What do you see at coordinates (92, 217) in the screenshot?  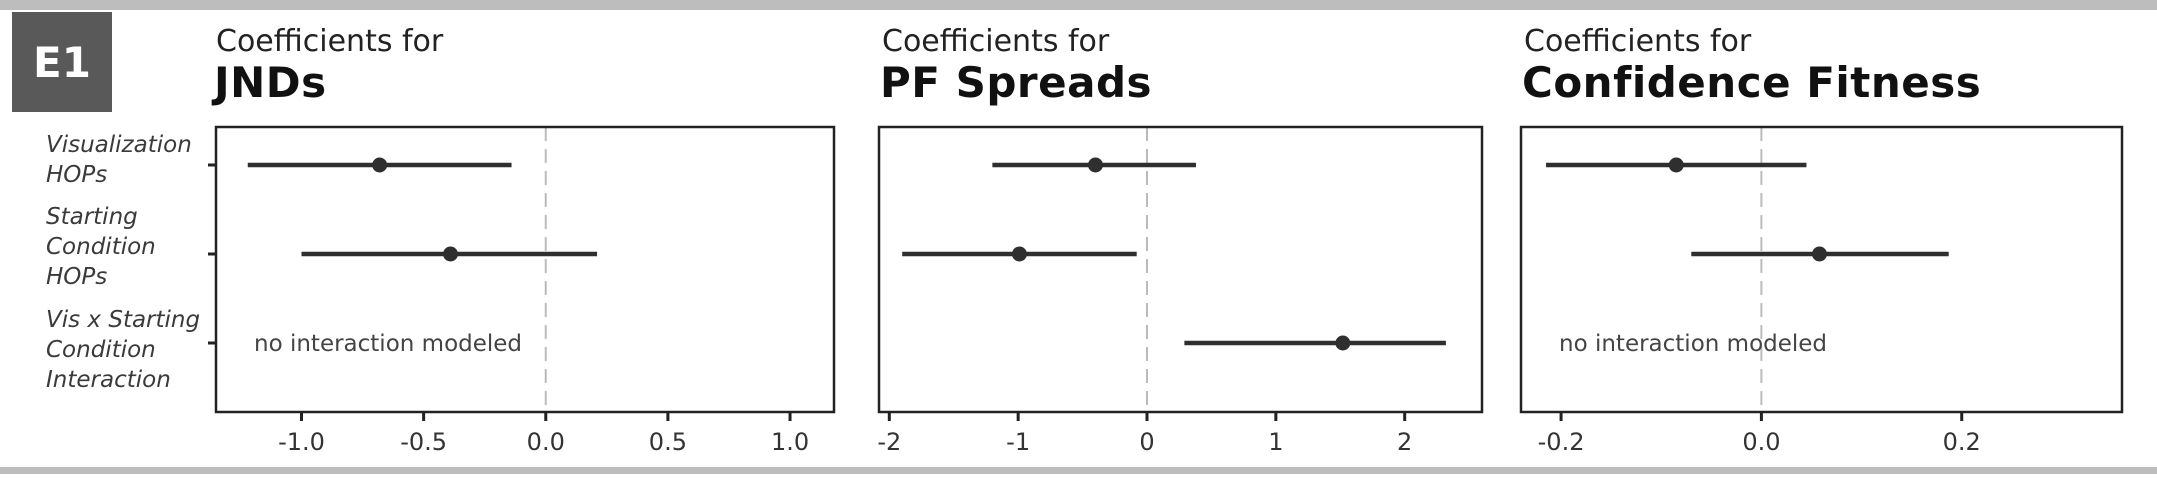 I see `row-label-line: Starting` at bounding box center [92, 217].